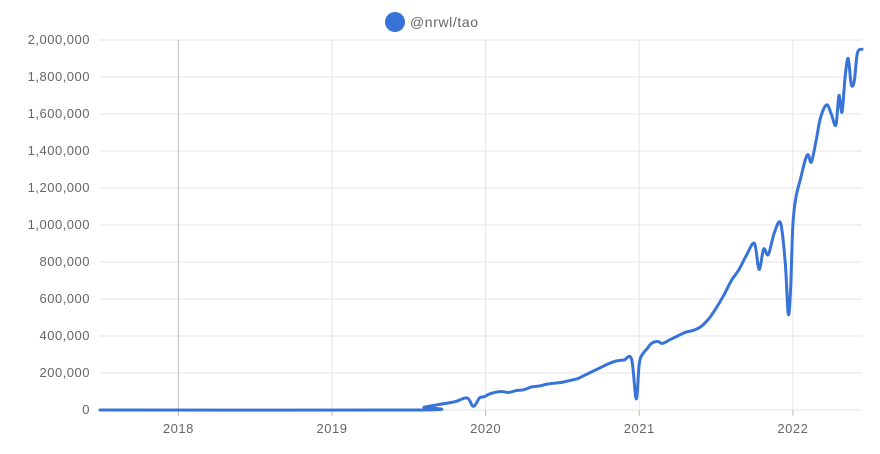  I want to click on y-tick-label: 0, so click(86, 409).